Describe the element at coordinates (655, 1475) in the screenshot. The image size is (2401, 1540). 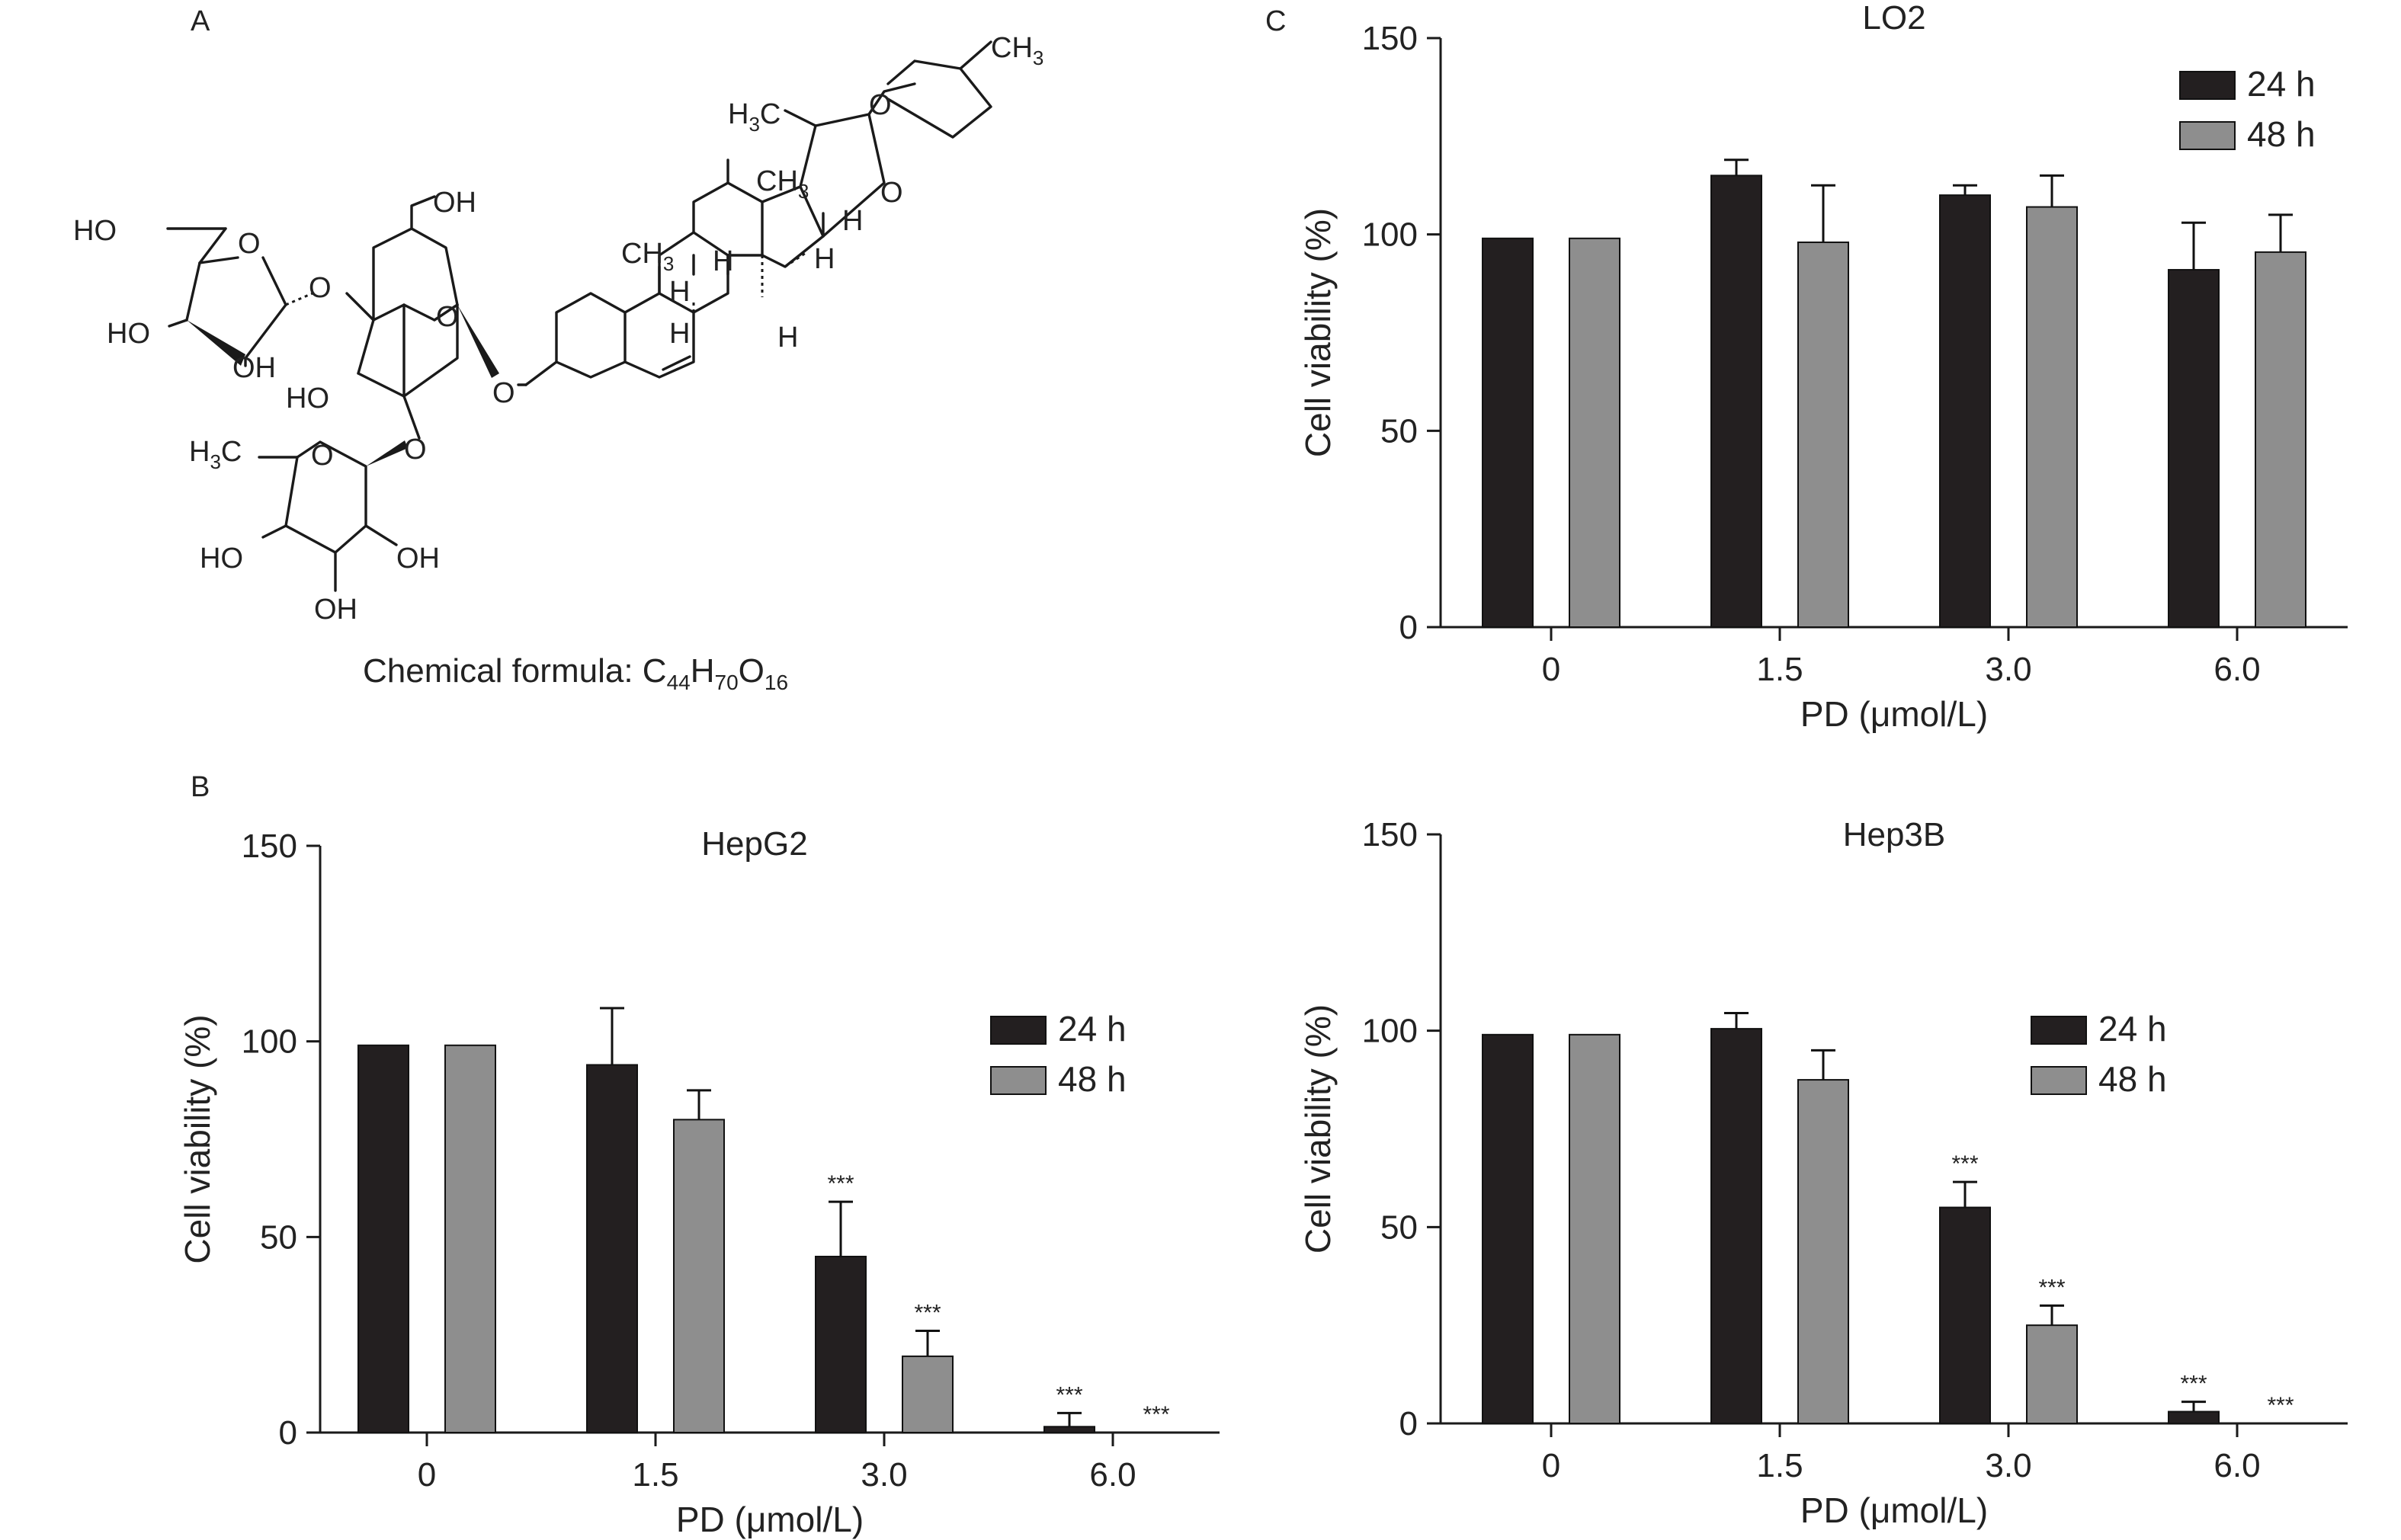
I see `x-tick-label: 1.5` at that location.